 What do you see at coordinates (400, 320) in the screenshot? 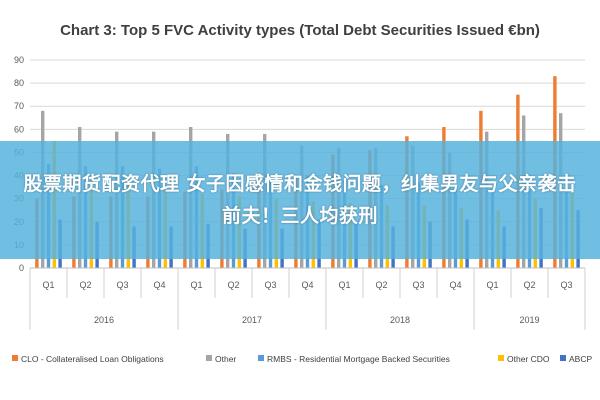
I see `group-label: 2018` at bounding box center [400, 320].